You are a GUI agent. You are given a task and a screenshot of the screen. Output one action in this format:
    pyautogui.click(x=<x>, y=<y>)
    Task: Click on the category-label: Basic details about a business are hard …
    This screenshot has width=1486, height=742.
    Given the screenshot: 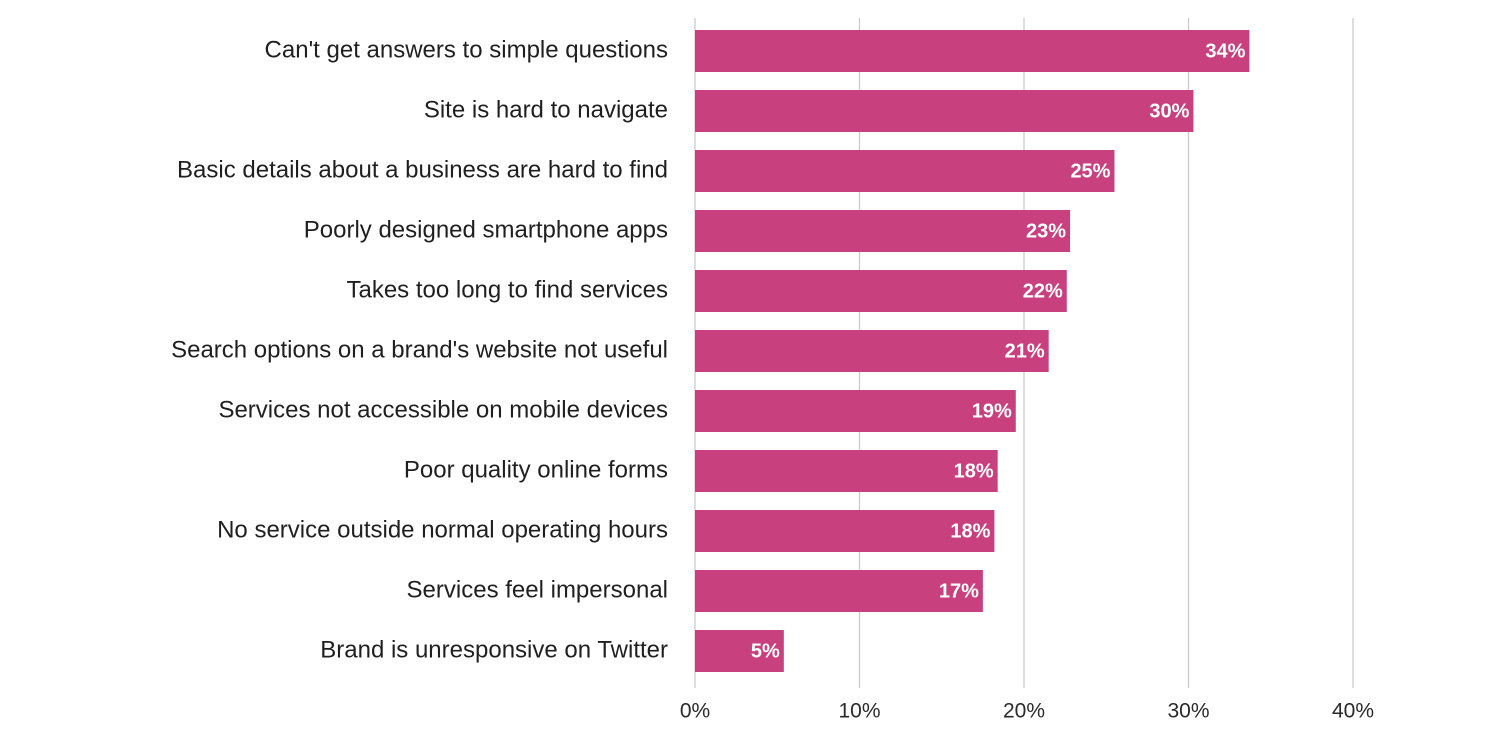 What is the action you would take?
    pyautogui.click(x=422, y=169)
    